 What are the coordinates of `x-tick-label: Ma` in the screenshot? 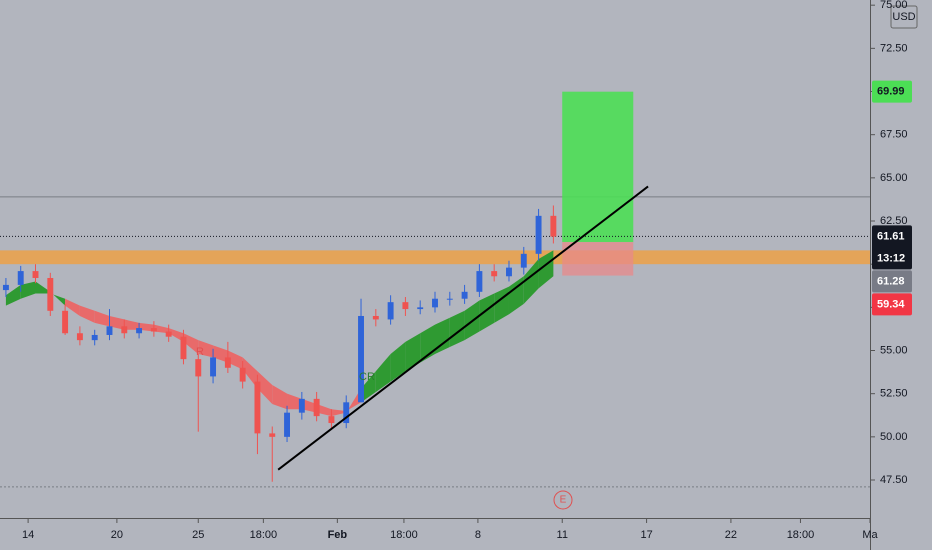 It's located at (870, 535).